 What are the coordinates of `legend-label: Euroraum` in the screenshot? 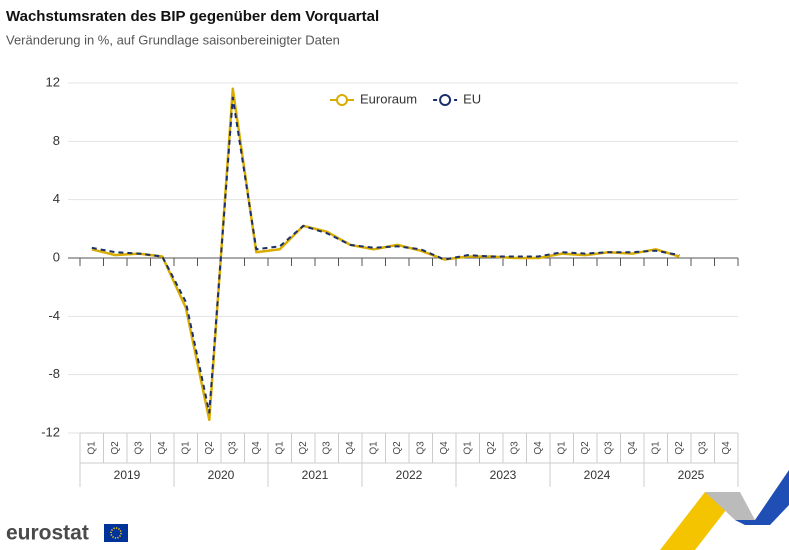 It's located at (388, 98).